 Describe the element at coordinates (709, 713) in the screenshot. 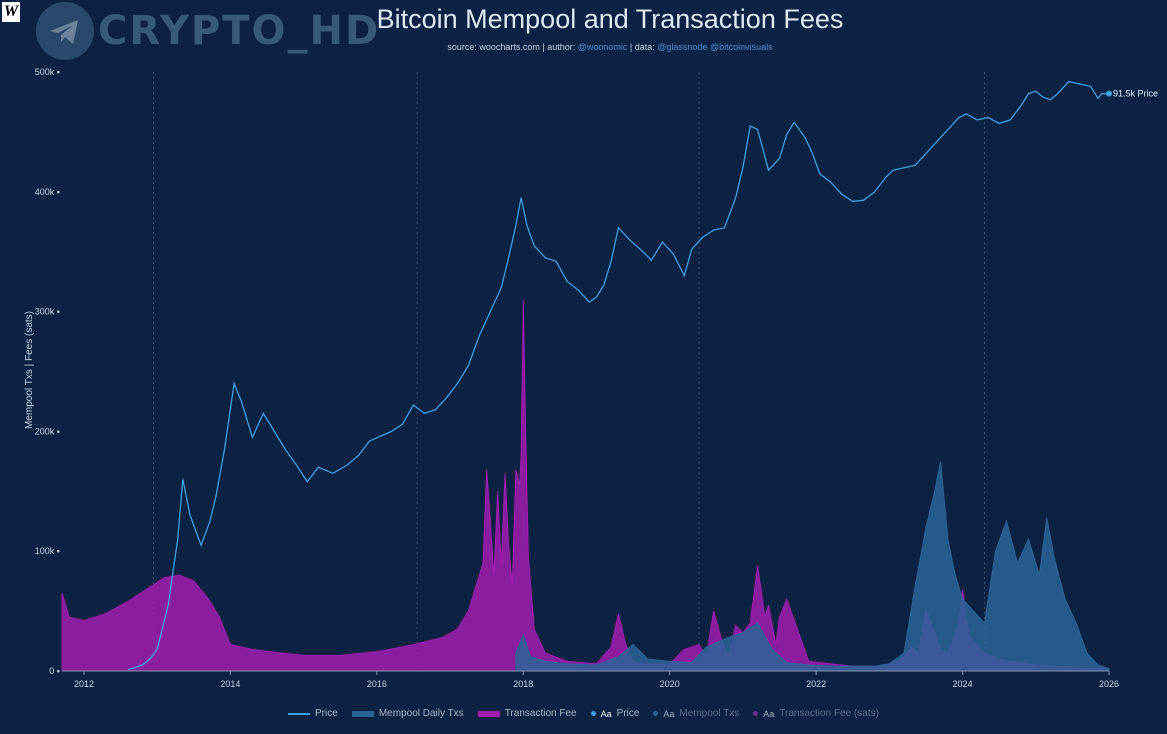

I see `toggle-mempool-text: Mempool Txs` at that location.